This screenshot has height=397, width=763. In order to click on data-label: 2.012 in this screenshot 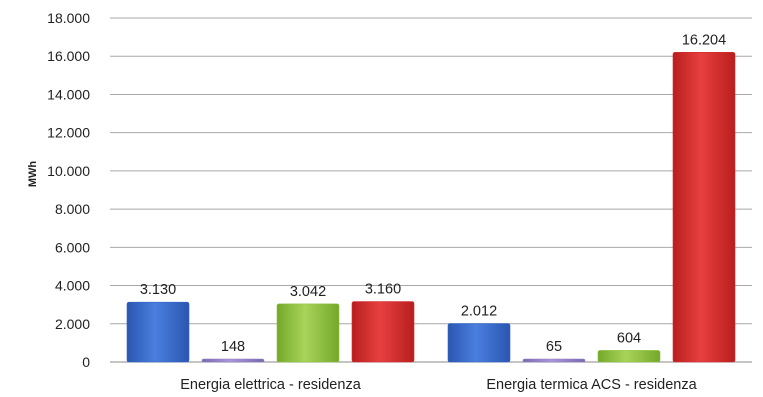, I will do `click(479, 312)`.